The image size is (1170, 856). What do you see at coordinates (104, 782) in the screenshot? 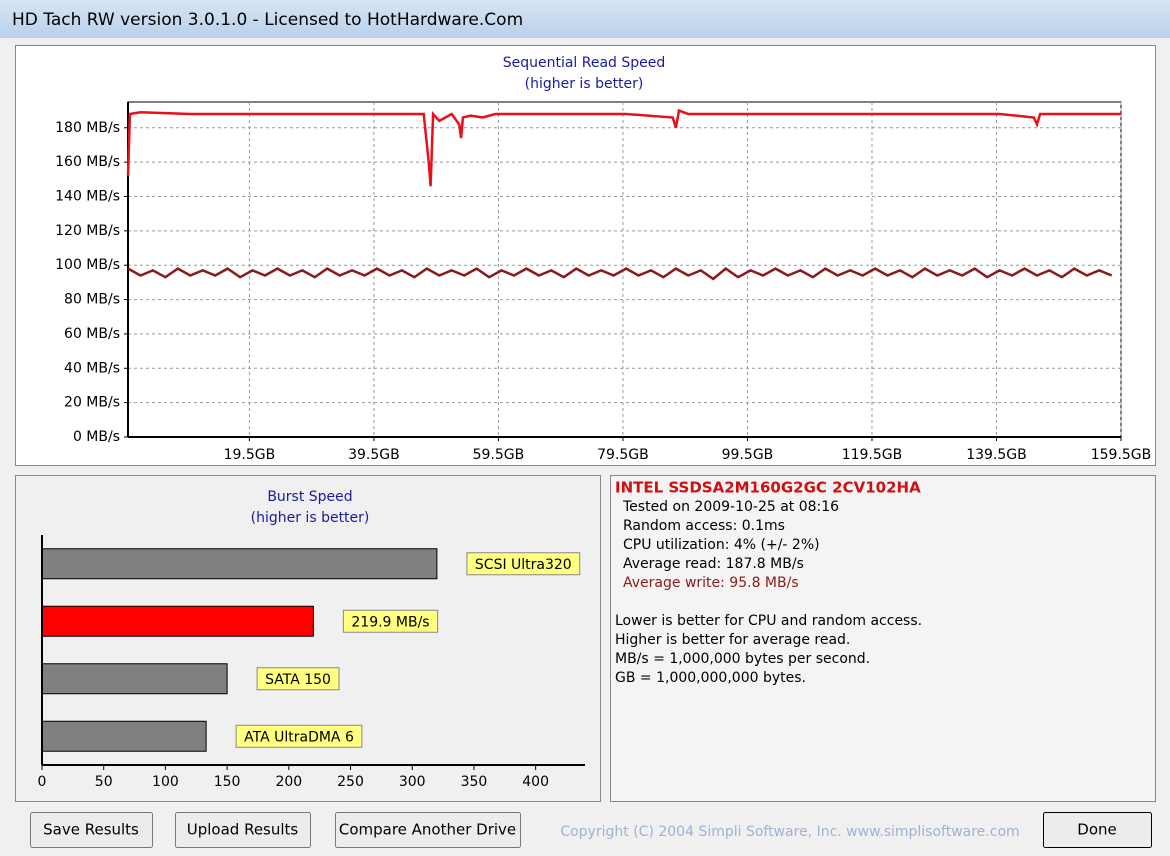
I see `x-tick-label: 50` at bounding box center [104, 782].